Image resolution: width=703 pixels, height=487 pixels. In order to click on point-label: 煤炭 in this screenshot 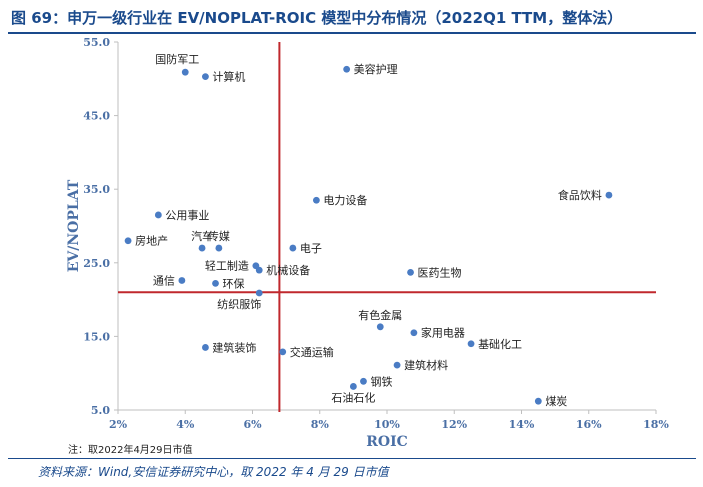, I will do `click(556, 401)`.